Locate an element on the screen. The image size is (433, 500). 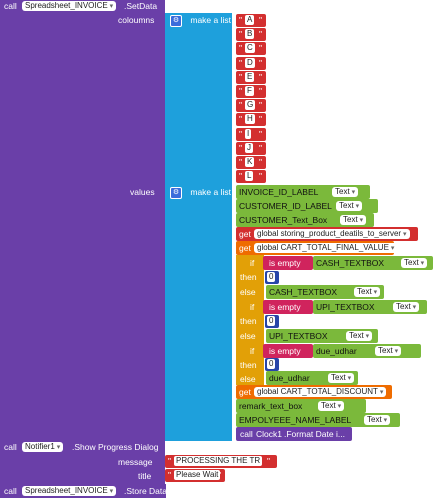
cash-textbox-else-block: CASH_TEXTBOX Text is located at coordinates (325, 292).